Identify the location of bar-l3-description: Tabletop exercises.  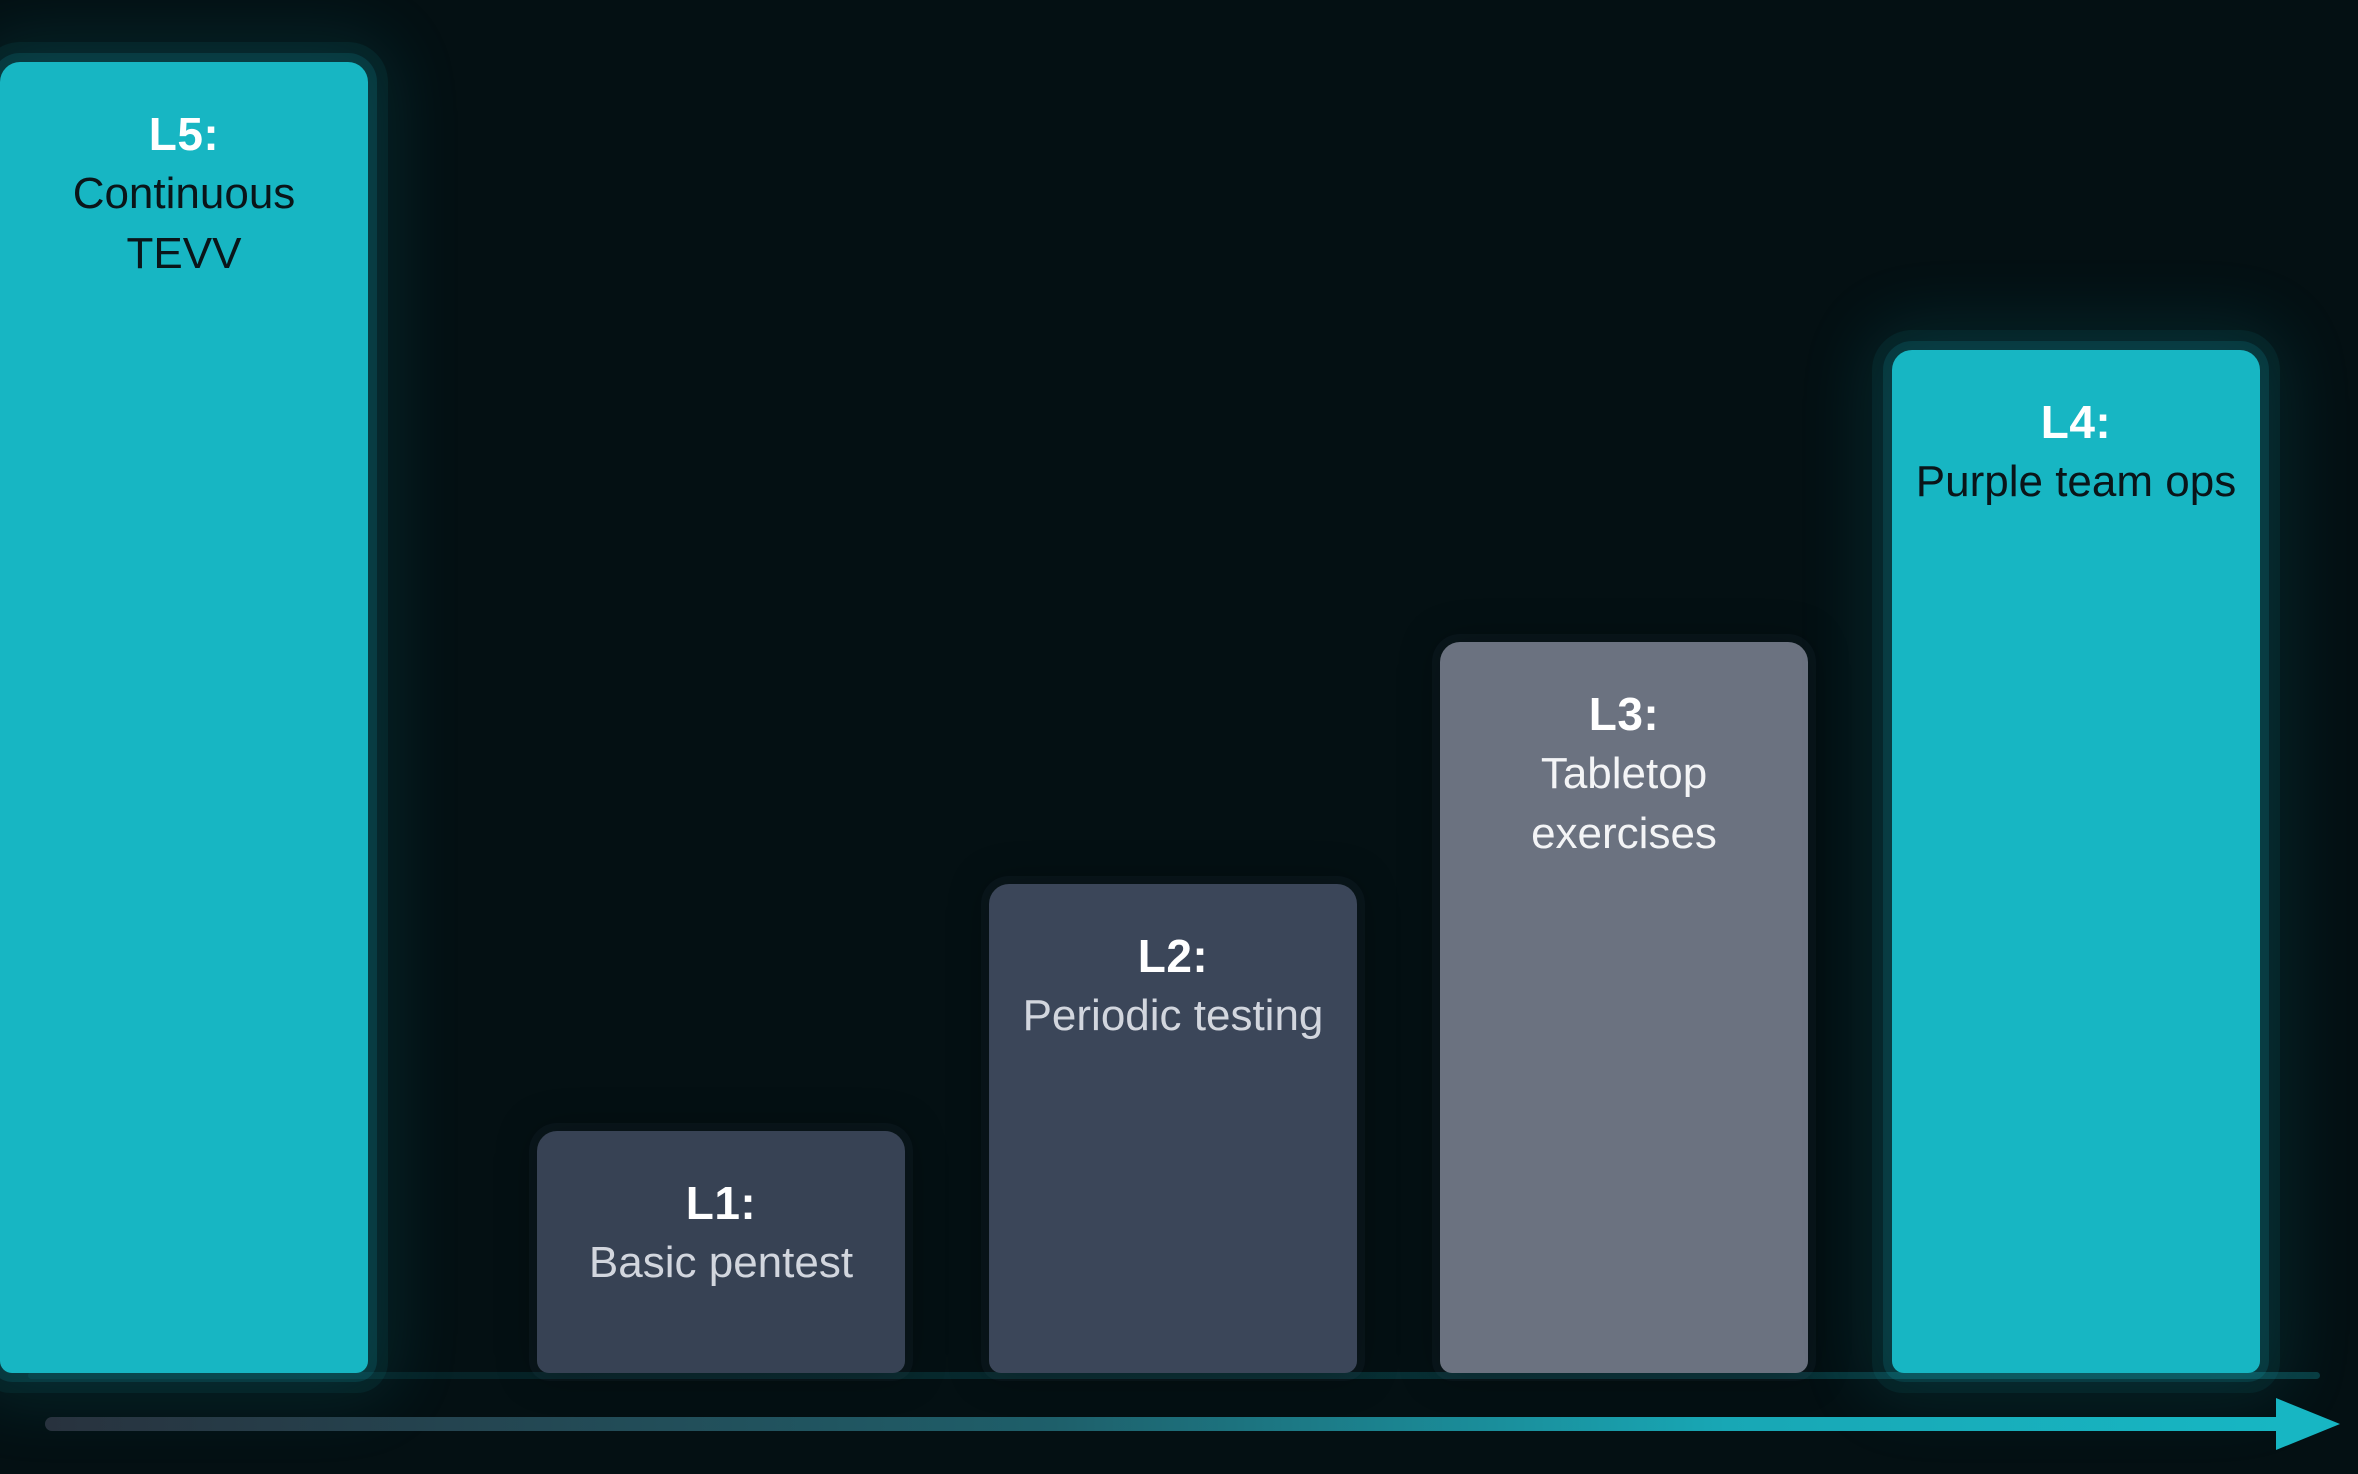
(1624, 803).